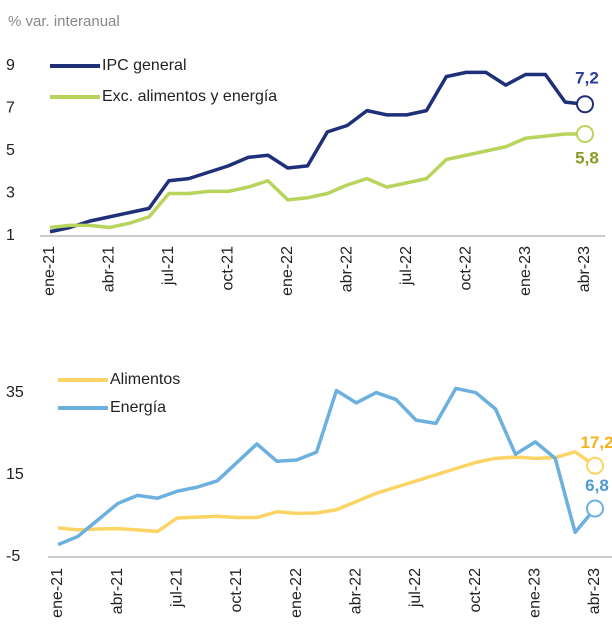 Image resolution: width=612 pixels, height=633 pixels. Describe the element at coordinates (10, 65) in the screenshot. I see `y-tick-label: 9` at that location.